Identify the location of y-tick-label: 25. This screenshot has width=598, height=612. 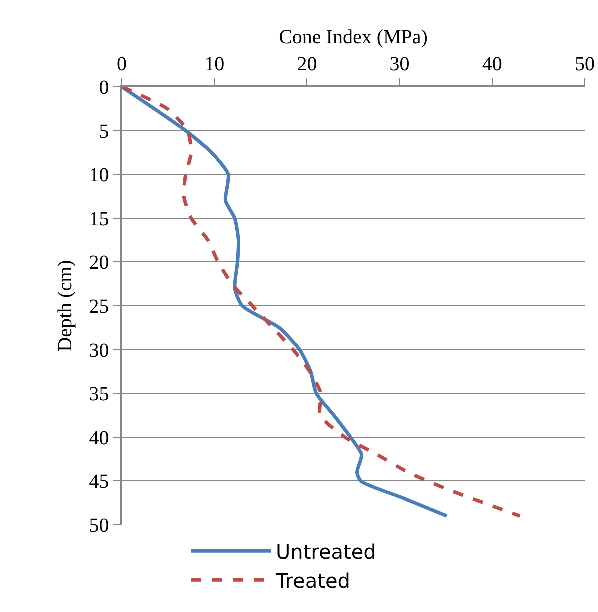
(99, 307).